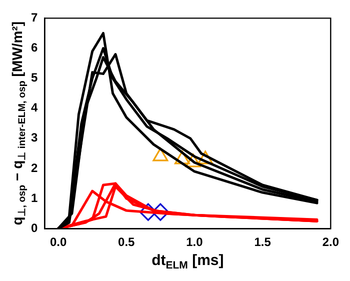  Describe the element at coordinates (34, 167) in the screenshot. I see `y-tick-label: 2` at that location.